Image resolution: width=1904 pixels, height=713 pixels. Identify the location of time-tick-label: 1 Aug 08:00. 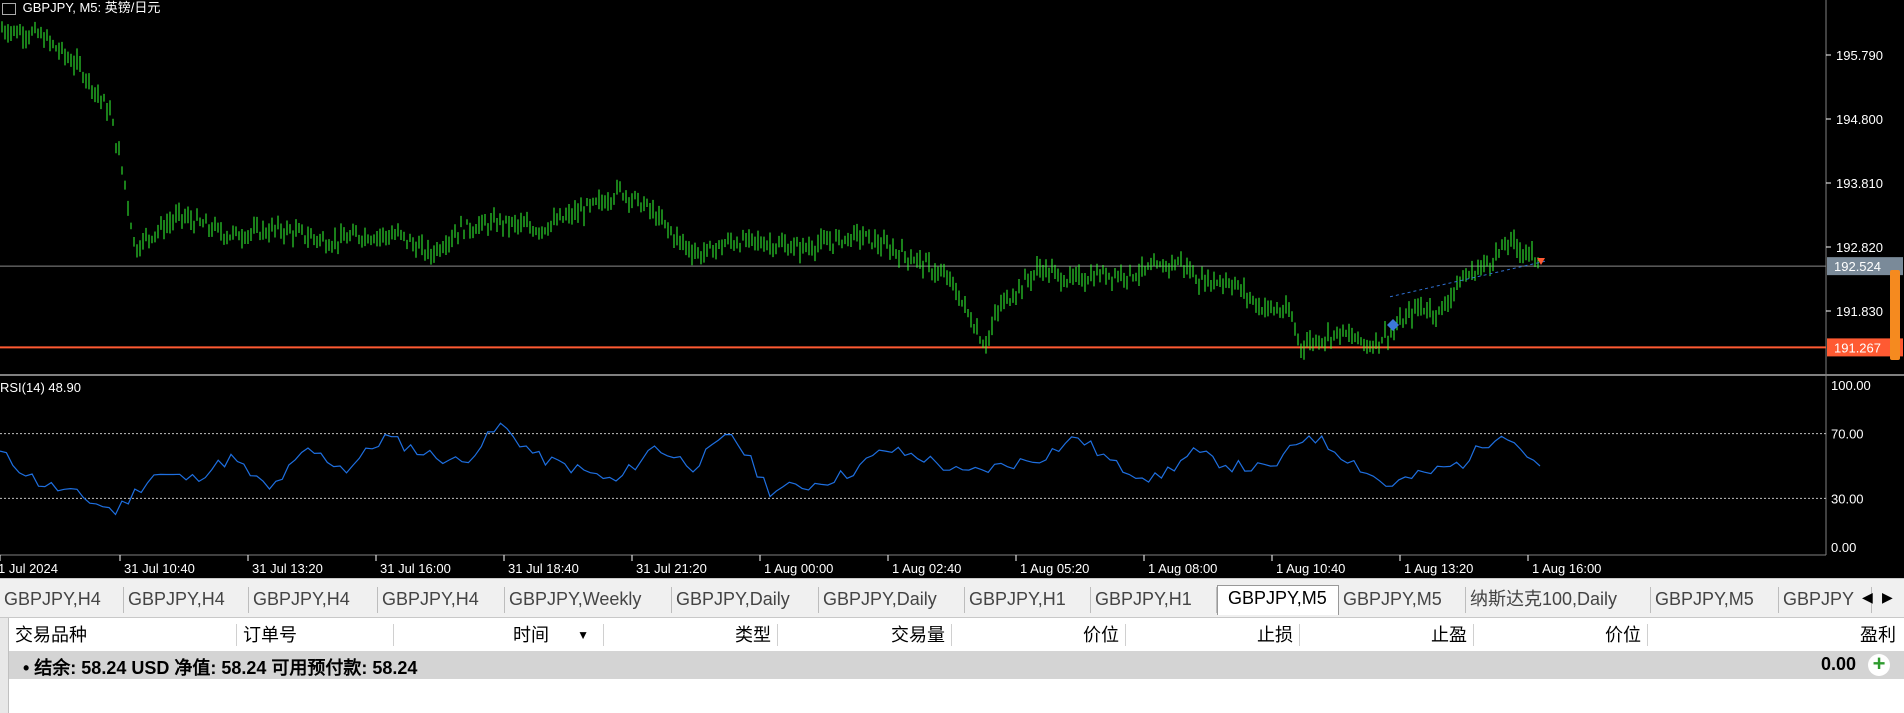
(1182, 568).